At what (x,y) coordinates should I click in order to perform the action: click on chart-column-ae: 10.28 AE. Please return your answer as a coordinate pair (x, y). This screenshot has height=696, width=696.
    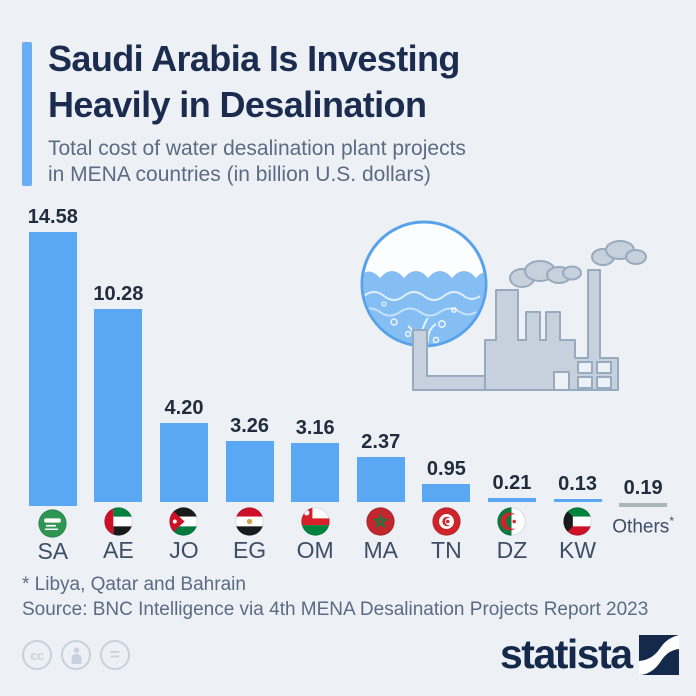
    Looking at the image, I should click on (119, 385).